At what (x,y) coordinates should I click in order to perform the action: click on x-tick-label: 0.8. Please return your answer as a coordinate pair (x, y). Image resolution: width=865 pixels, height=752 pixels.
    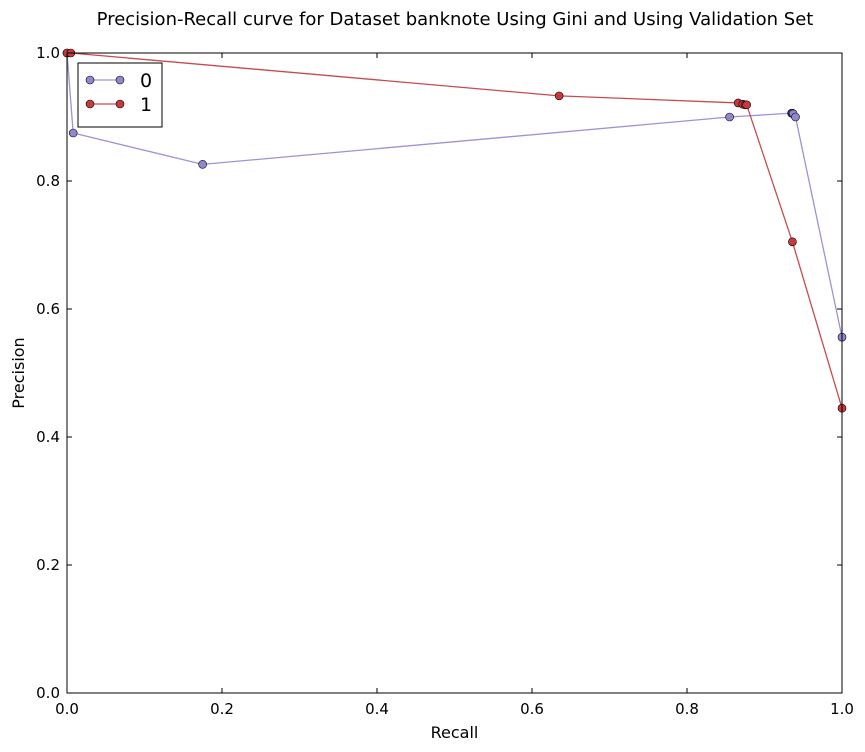
    Looking at the image, I should click on (687, 709).